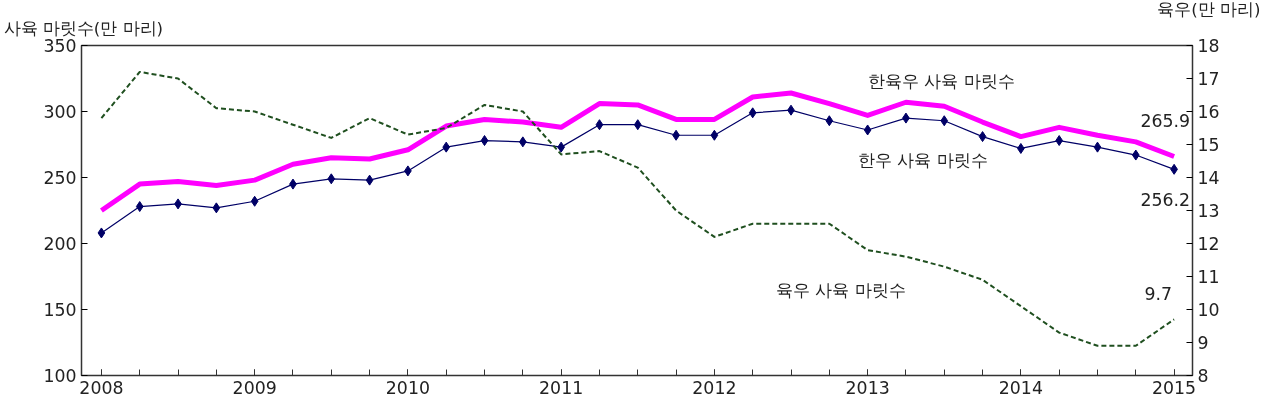 Image resolution: width=1263 pixels, height=411 pixels. Describe the element at coordinates (1203, 343) in the screenshot. I see `y2-tick-label: 9` at that location.